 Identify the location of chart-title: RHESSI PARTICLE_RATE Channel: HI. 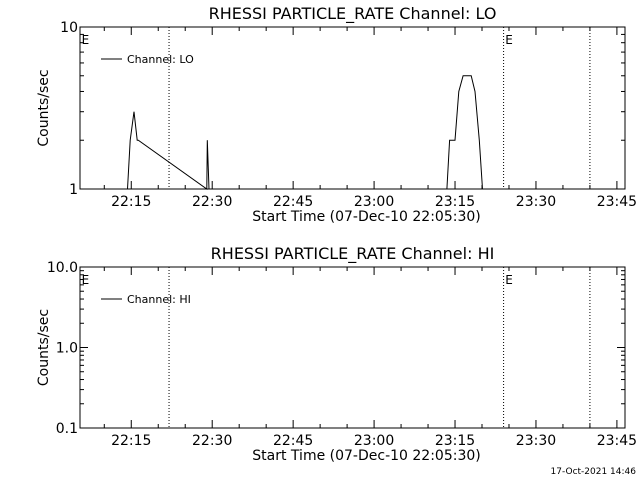
(353, 254).